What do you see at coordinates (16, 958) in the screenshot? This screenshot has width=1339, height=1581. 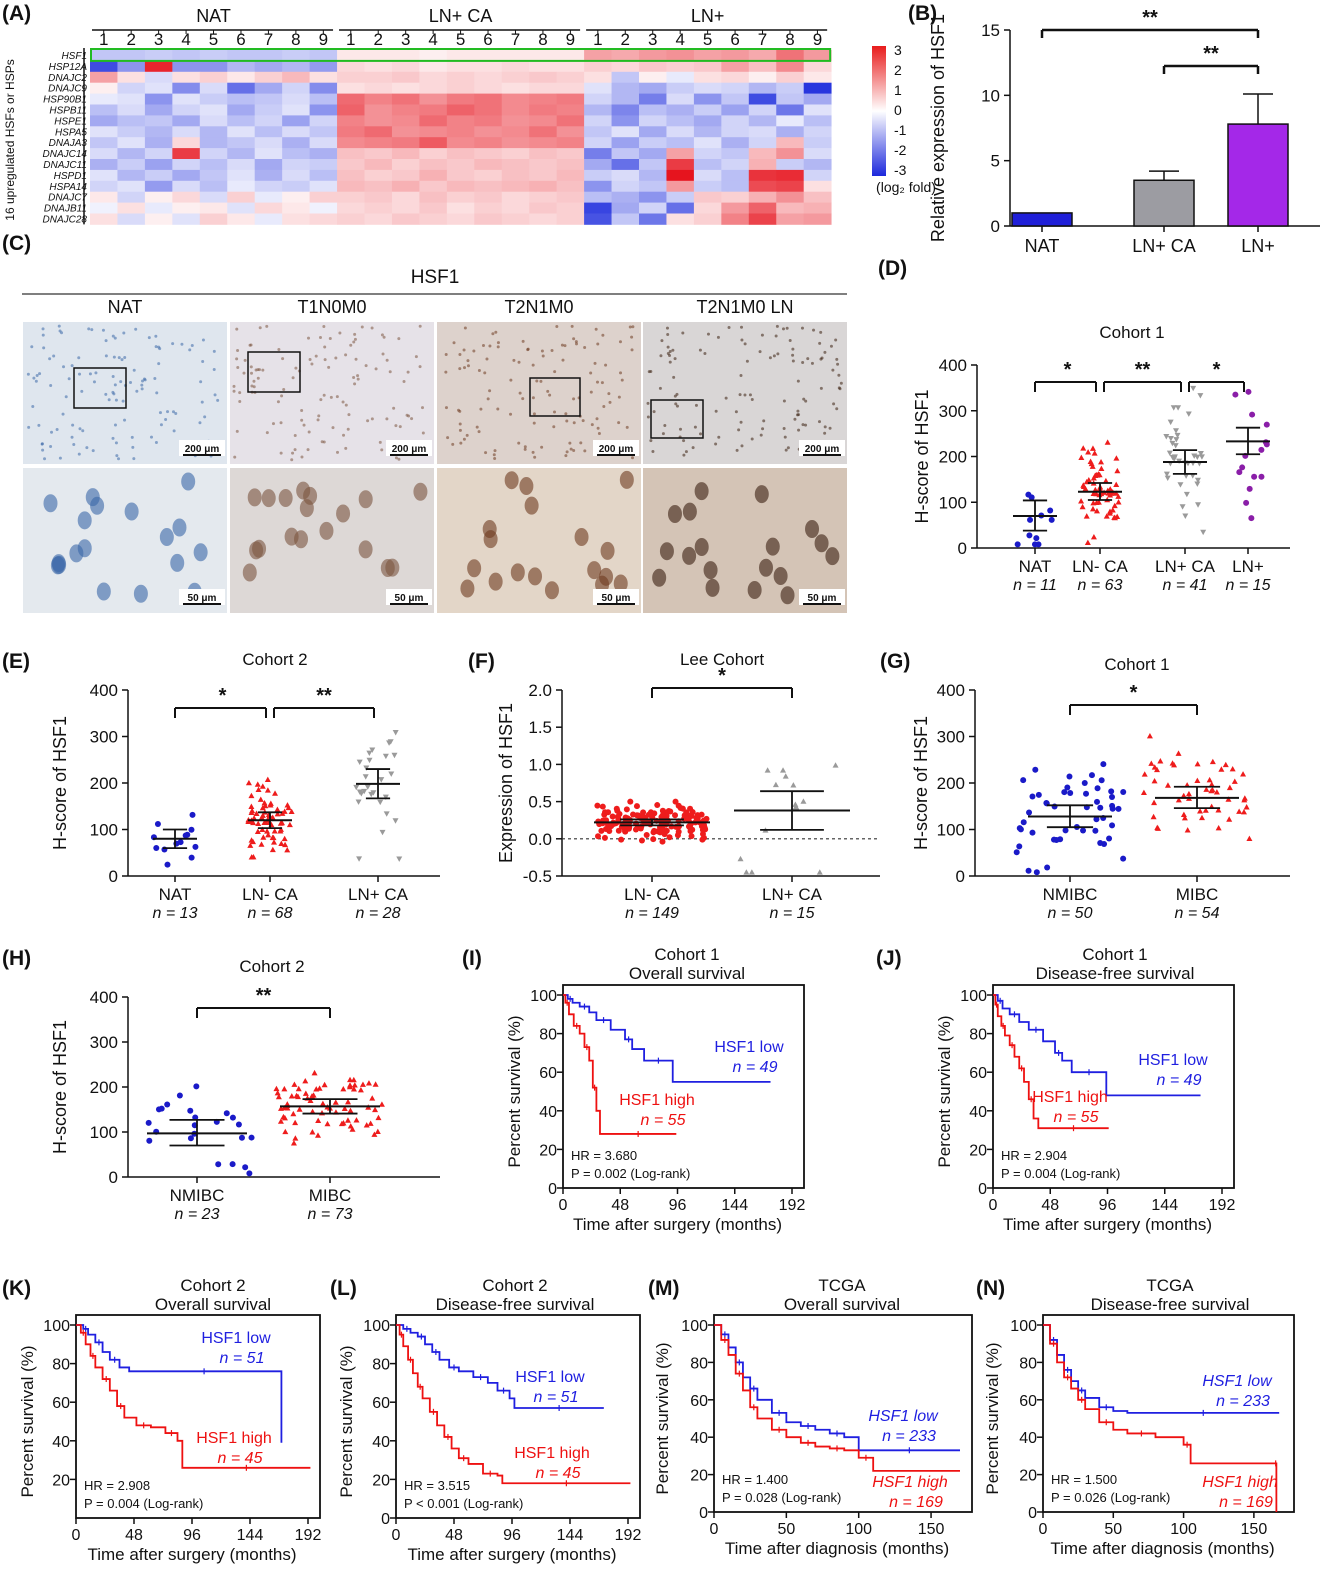 I see `panel-label-h: (H)` at bounding box center [16, 958].